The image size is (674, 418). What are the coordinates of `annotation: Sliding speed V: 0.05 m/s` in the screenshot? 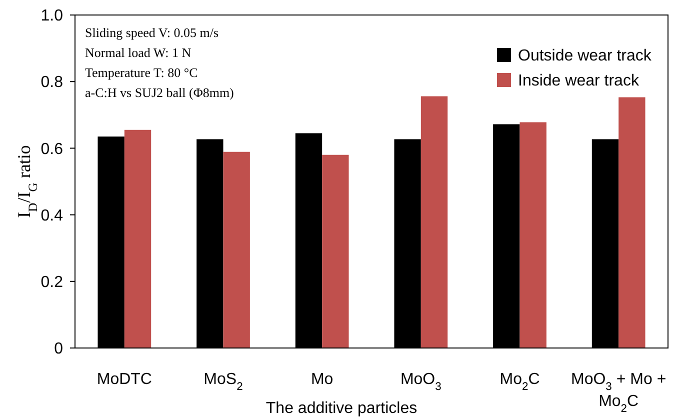 It's located at (151, 32).